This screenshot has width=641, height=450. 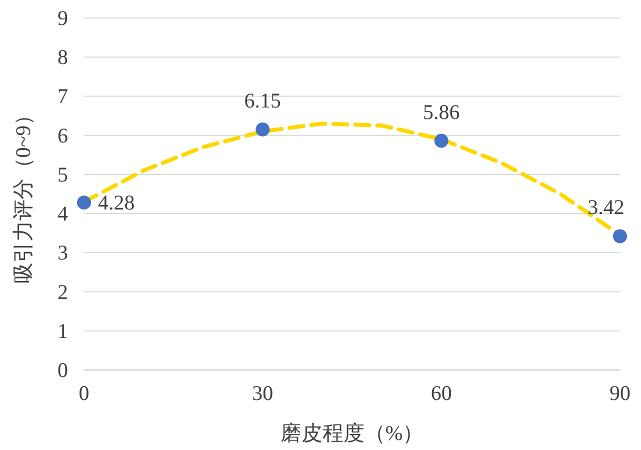 I want to click on y-axis-title: 吸引力评分（0~9）, so click(x=23, y=194).